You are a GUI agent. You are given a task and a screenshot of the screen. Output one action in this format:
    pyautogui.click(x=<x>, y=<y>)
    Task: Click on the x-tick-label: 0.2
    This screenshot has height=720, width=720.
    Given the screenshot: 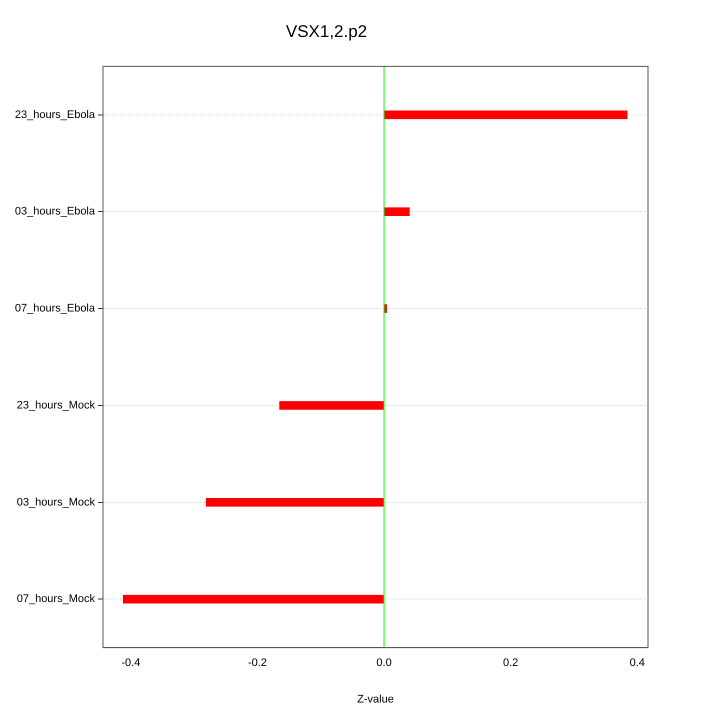 What is the action you would take?
    pyautogui.click(x=510, y=663)
    